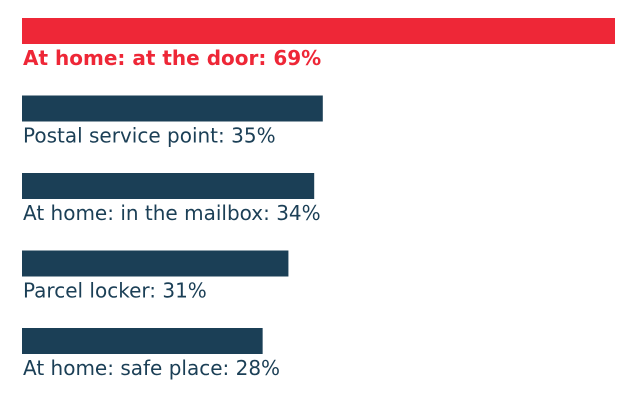 Image resolution: width=640 pixels, height=403 pixels. Describe the element at coordinates (115, 291) in the screenshot. I see `bar-label-3: Parcel locker: 31%` at that location.